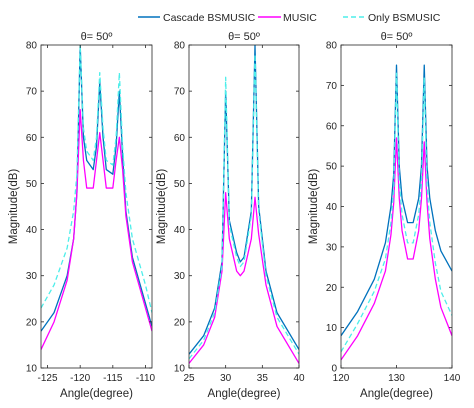 Image resolution: width=474 pixels, height=408 pixels. What do you see at coordinates (226, 378) in the screenshot?
I see `x-tick-label: 30` at bounding box center [226, 378].